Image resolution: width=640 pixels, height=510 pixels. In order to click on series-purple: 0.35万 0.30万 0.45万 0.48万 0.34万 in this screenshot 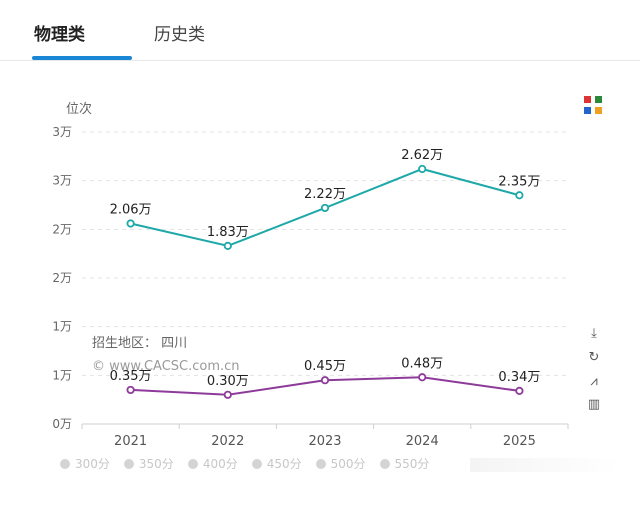, I will do `click(325, 377)`.